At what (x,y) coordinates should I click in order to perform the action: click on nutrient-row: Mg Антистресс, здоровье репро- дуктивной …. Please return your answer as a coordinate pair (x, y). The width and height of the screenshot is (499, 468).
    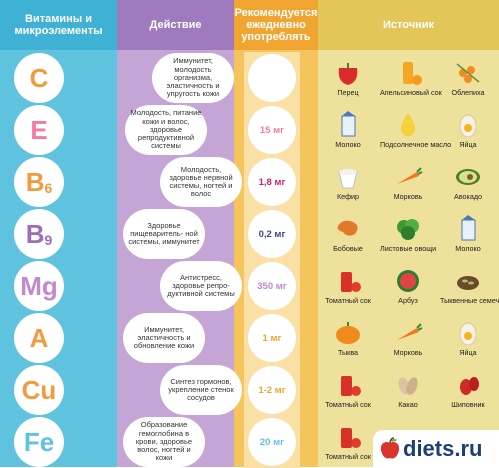
    Looking at the image, I should click on (249, 286).